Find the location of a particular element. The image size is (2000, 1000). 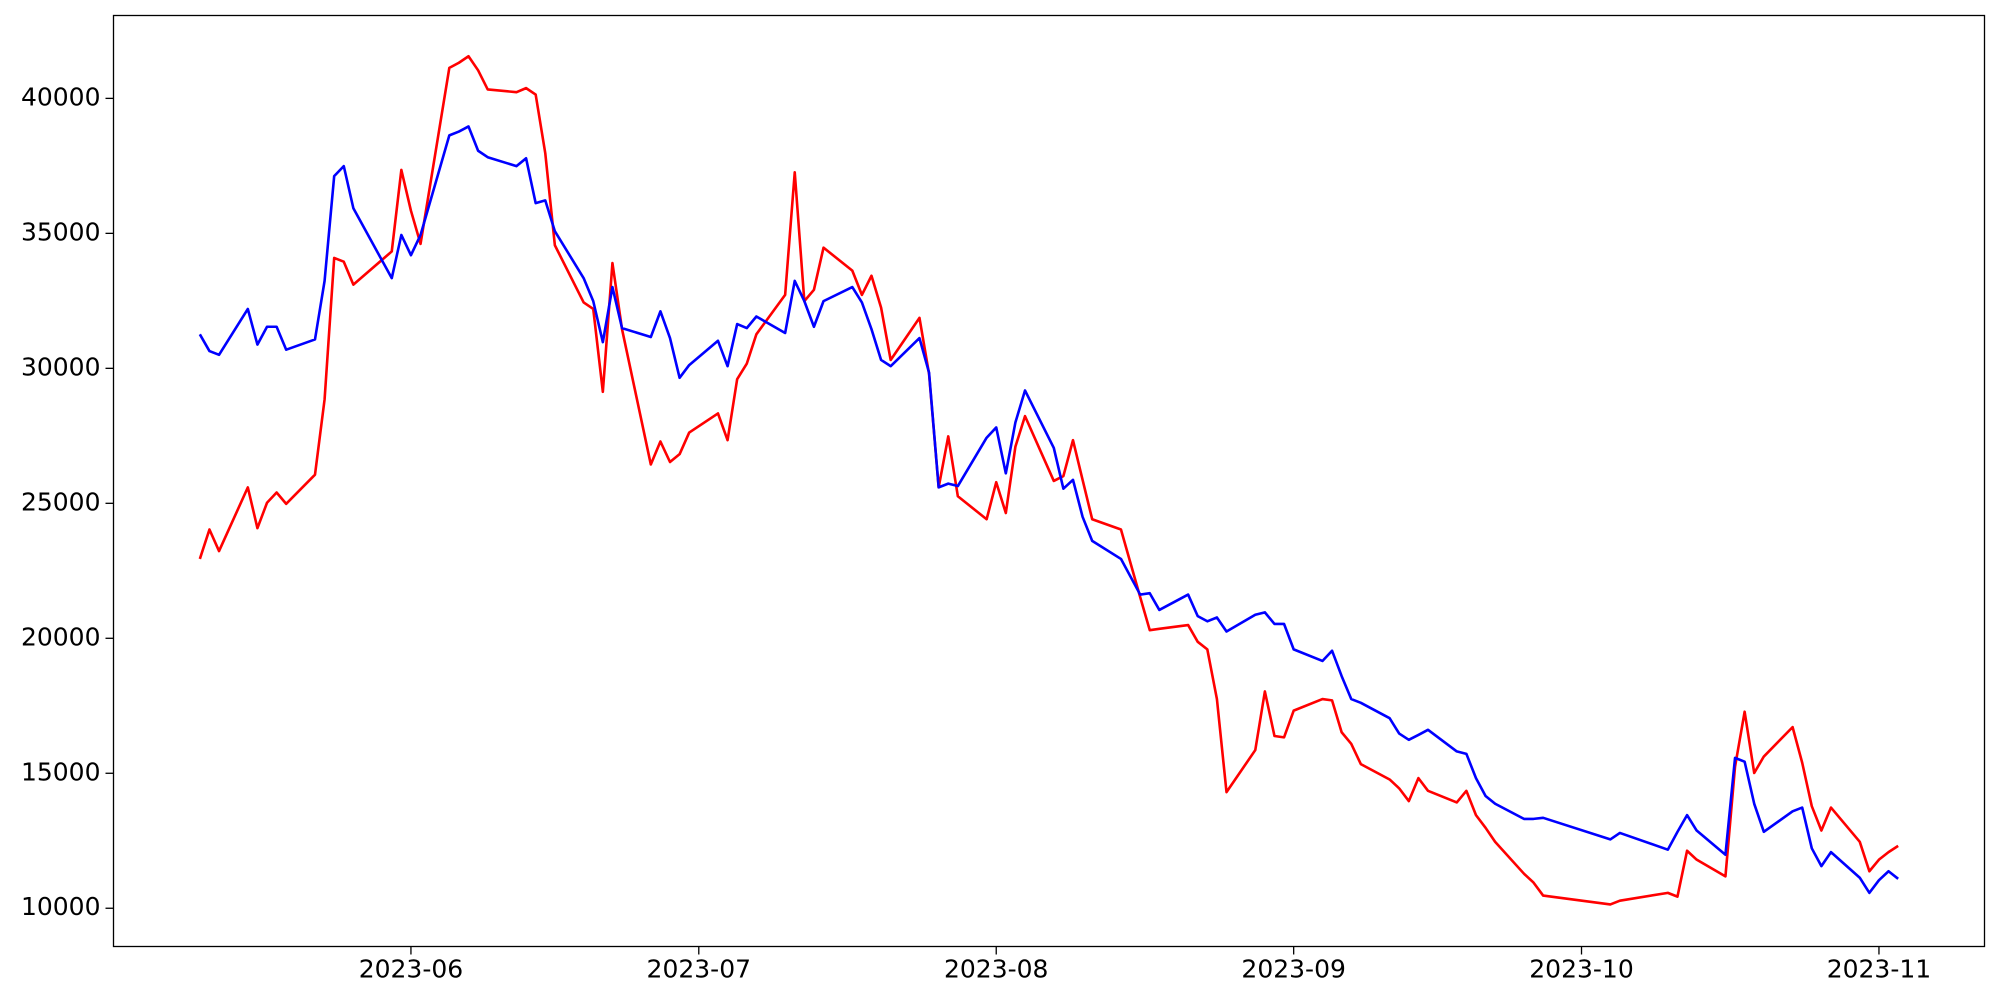

y-tick-label: 15000 is located at coordinates (61, 771).